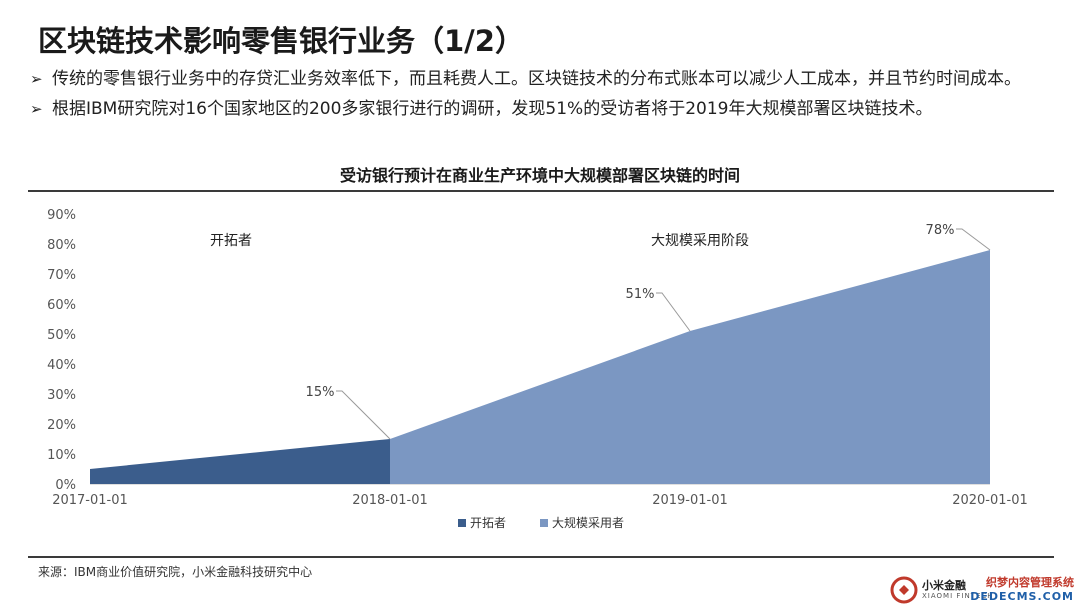 Image resolution: width=1080 pixels, height=608 pixels. What do you see at coordinates (61, 455) in the screenshot?
I see `y-tick-label: 10%` at bounding box center [61, 455].